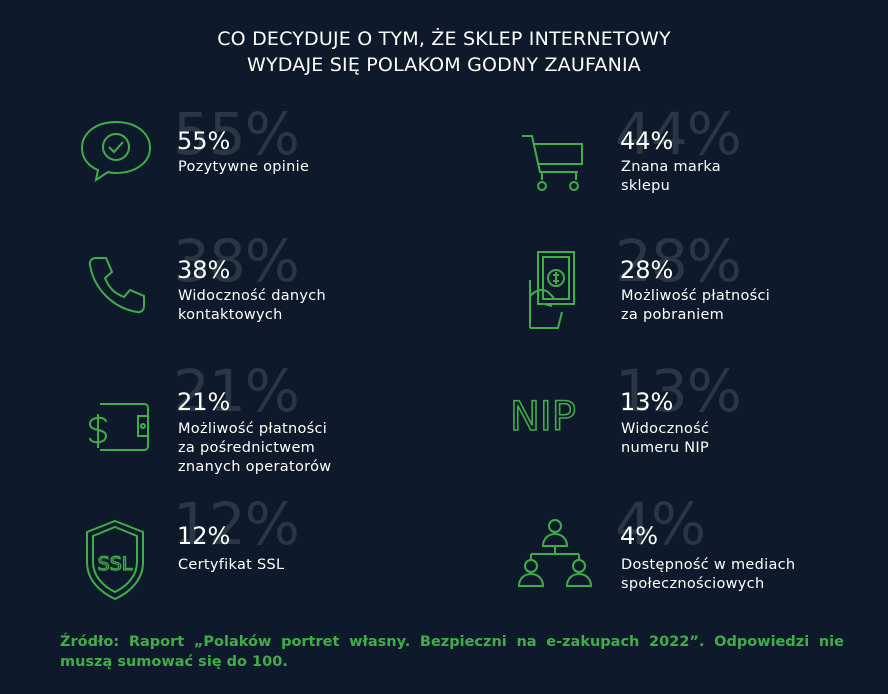 The height and width of the screenshot is (694, 888). Describe the element at coordinates (444, 39) in the screenshot. I see `title-line-1: CO DECYDUJE O TYM, ŻE SKLEP INTERNETOWY` at that location.